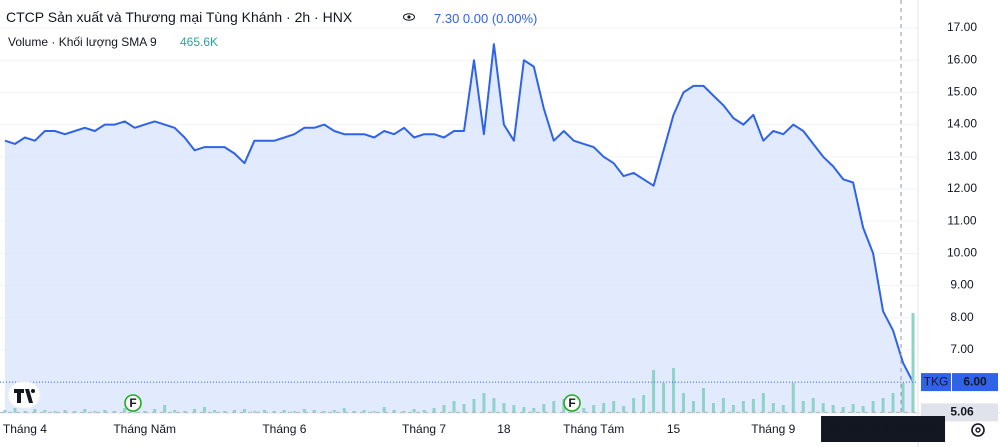 The width and height of the screenshot is (1000, 447). Describe the element at coordinates (504, 429) in the screenshot. I see `x-tick-label: 18` at that location.